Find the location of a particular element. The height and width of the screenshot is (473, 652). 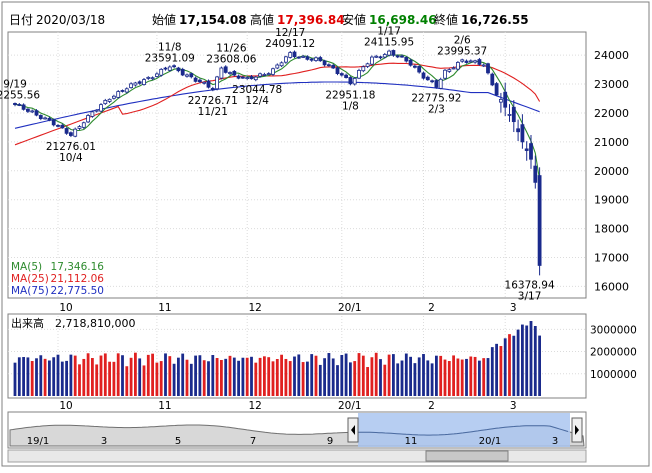

price-annotation: 22951.181/8 is located at coordinates (350, 100).